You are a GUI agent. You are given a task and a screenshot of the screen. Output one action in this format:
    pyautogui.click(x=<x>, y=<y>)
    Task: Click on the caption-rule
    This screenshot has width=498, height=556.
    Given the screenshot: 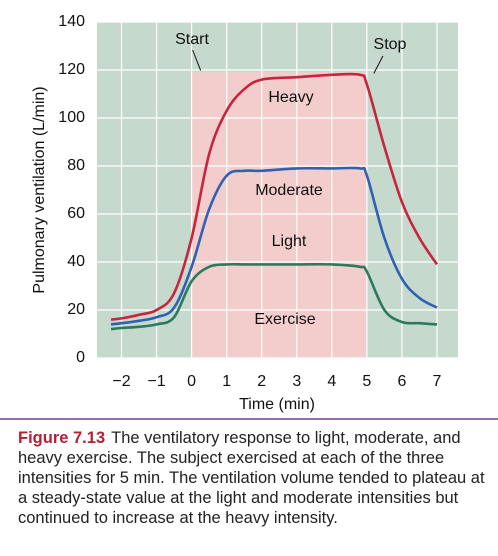 What is the action you would take?
    pyautogui.click(x=249, y=419)
    